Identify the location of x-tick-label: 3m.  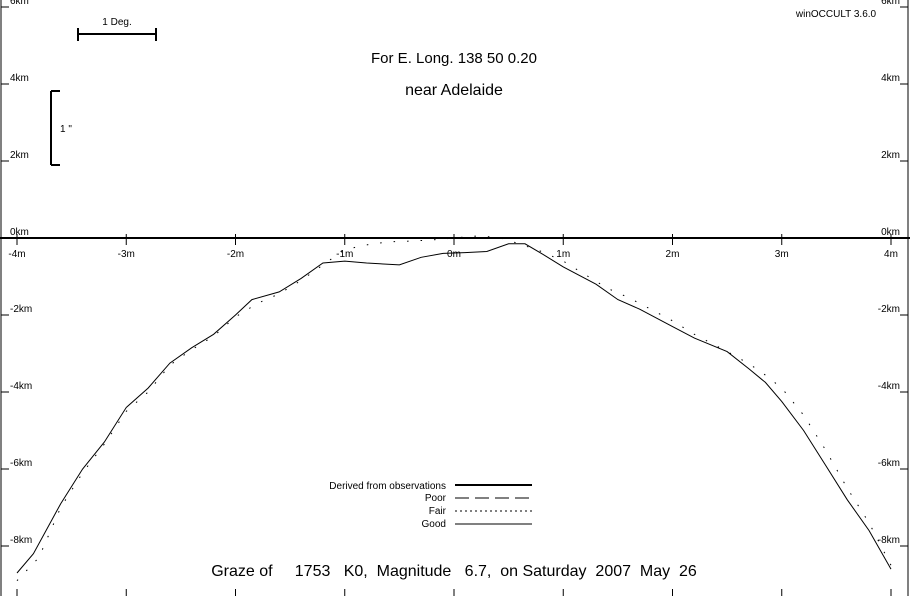
(782, 254).